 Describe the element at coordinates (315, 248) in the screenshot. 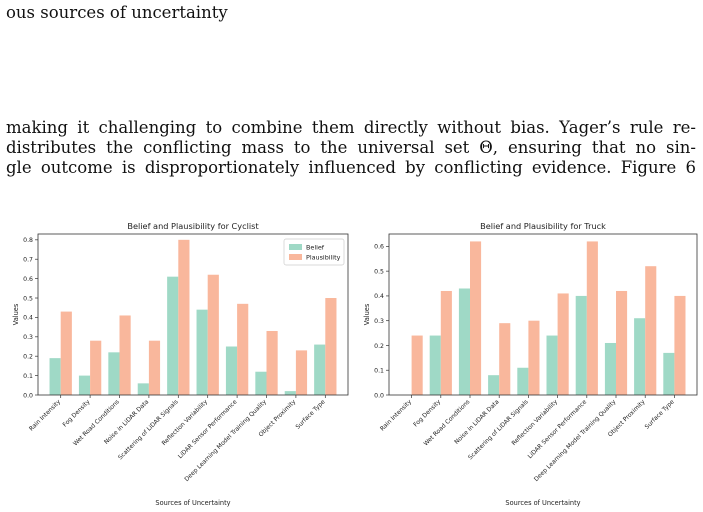

I see `legend-label-belief: Belief` at that location.